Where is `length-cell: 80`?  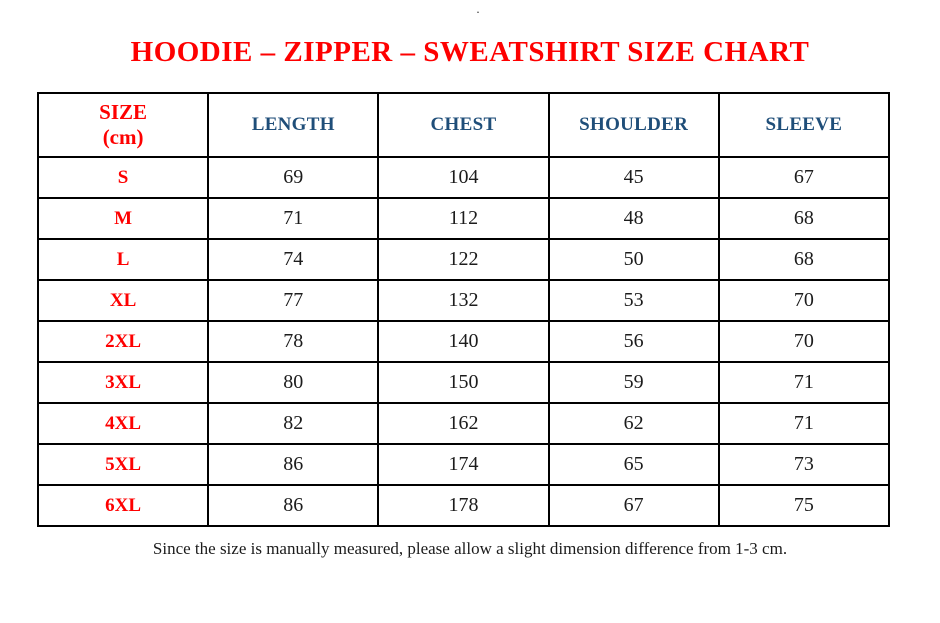 length-cell: 80 is located at coordinates (293, 382).